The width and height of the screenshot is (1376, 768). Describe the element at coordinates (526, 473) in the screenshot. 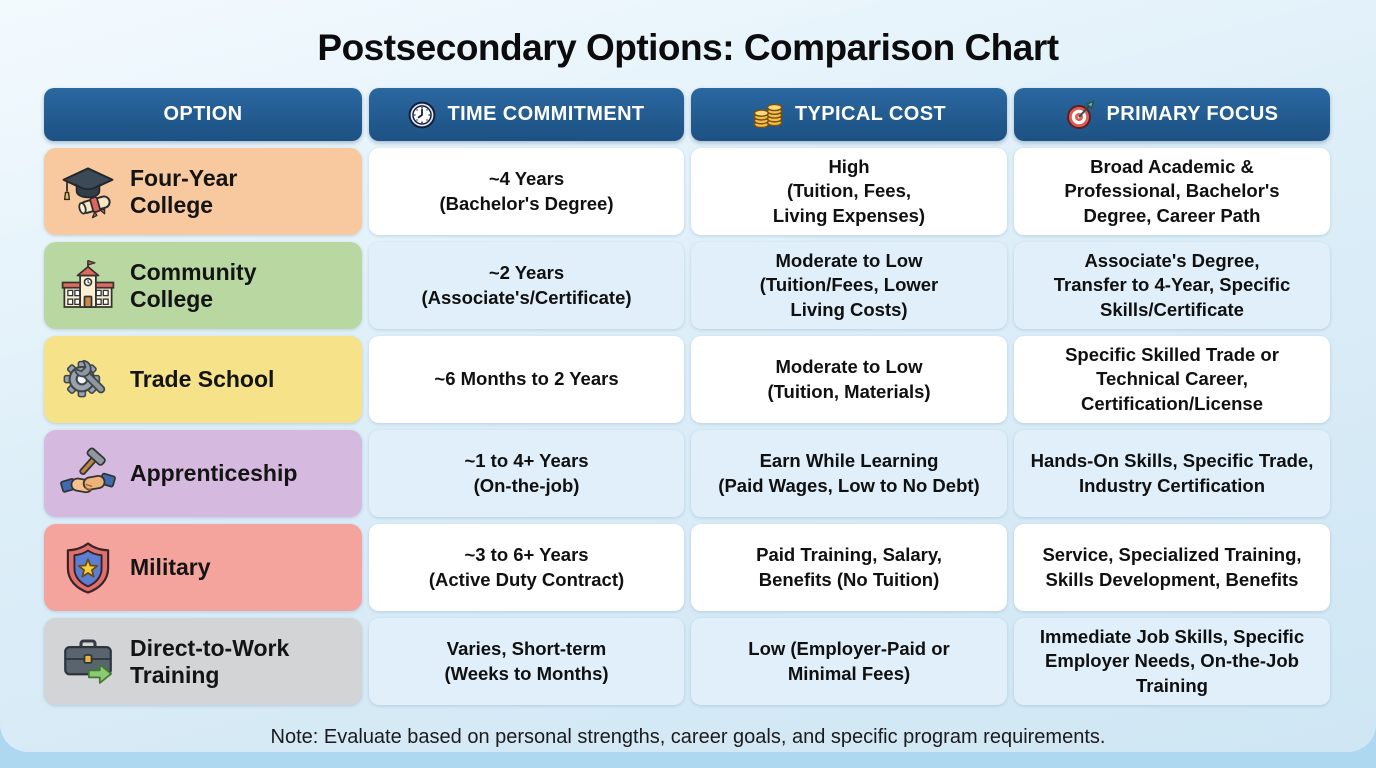

I see `time-cell-apprenticeship: ~1 to 4+ Years (On-the-job)` at that location.